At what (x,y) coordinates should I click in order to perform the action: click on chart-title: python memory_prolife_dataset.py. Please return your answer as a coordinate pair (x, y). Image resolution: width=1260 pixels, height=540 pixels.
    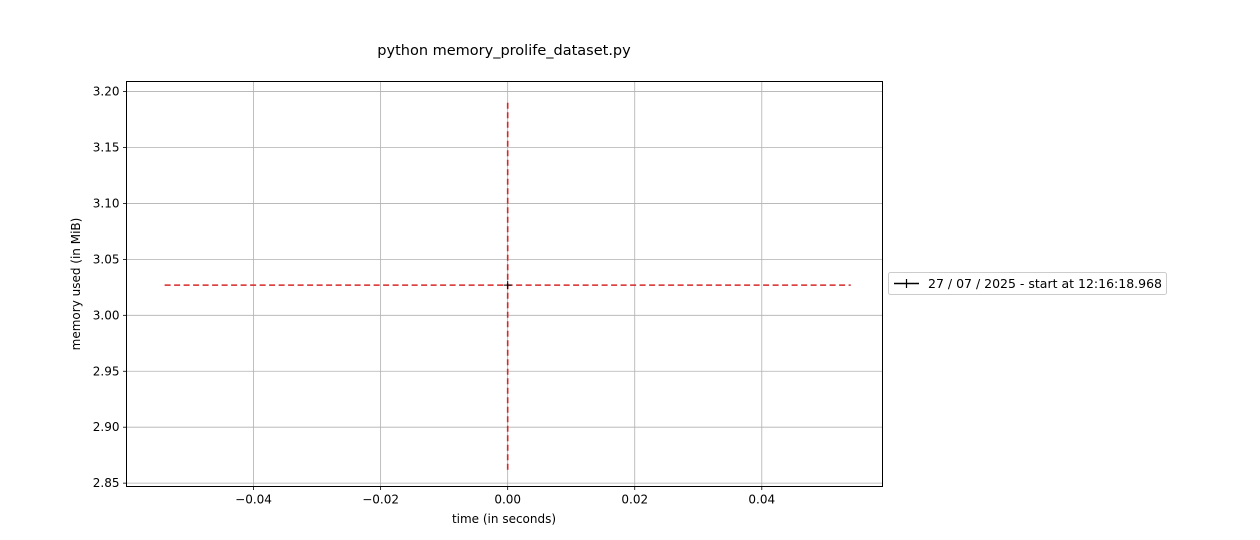
    Looking at the image, I should click on (504, 51).